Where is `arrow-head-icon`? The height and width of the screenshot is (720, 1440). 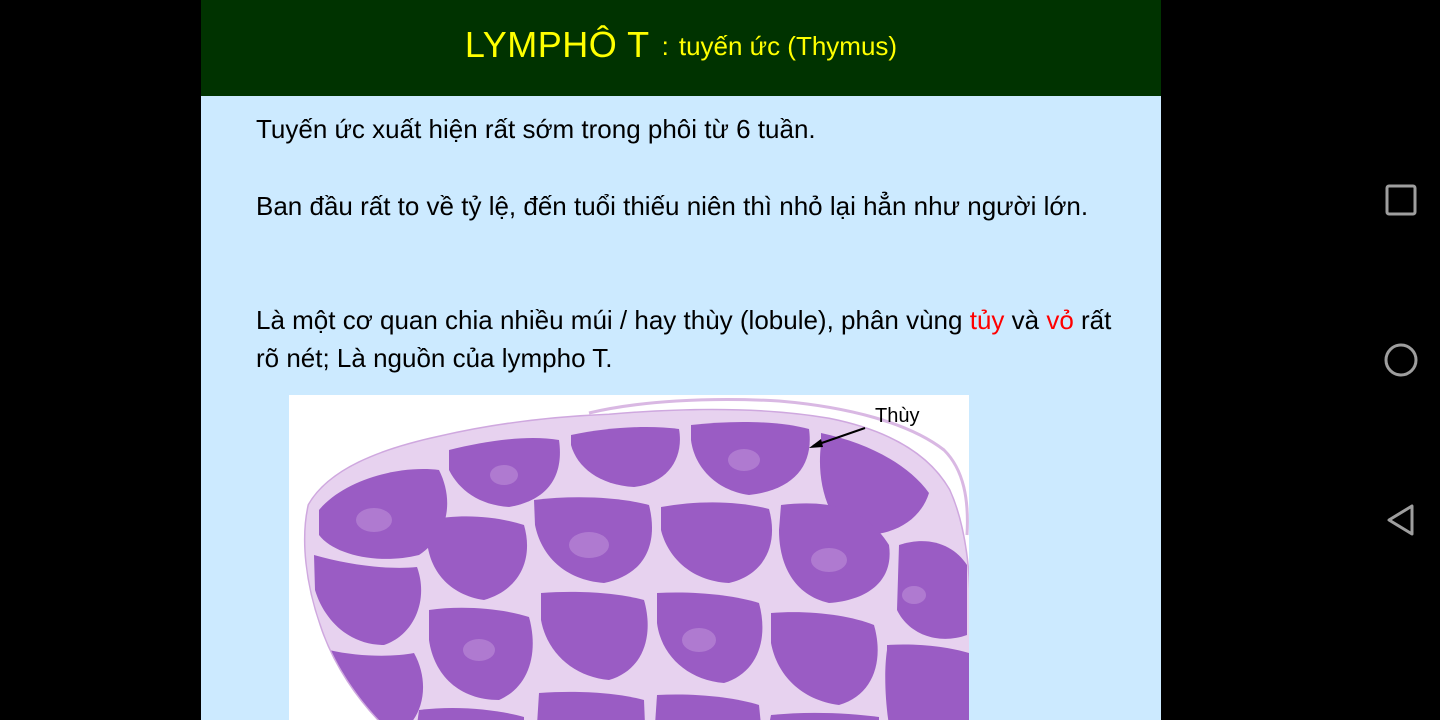 arrow-head-icon is located at coordinates (816, 443).